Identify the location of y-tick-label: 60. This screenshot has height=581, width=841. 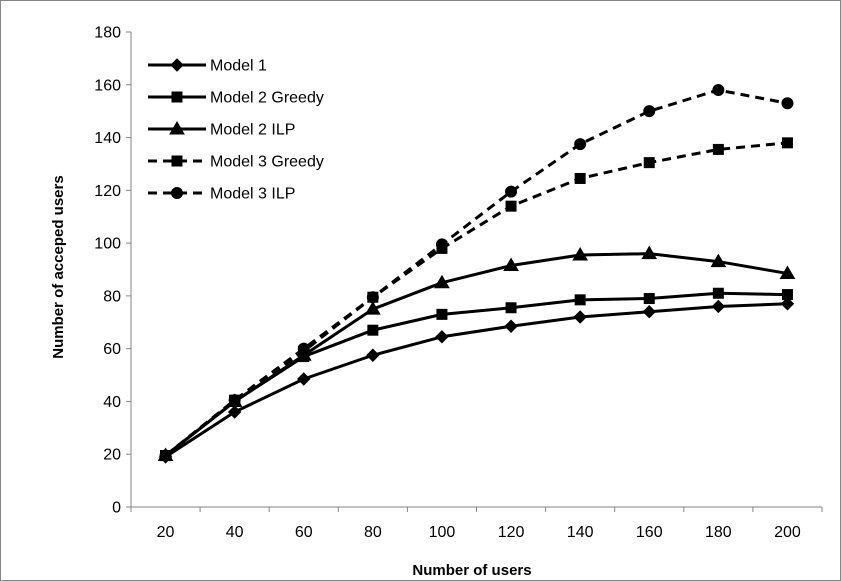
(112, 349).